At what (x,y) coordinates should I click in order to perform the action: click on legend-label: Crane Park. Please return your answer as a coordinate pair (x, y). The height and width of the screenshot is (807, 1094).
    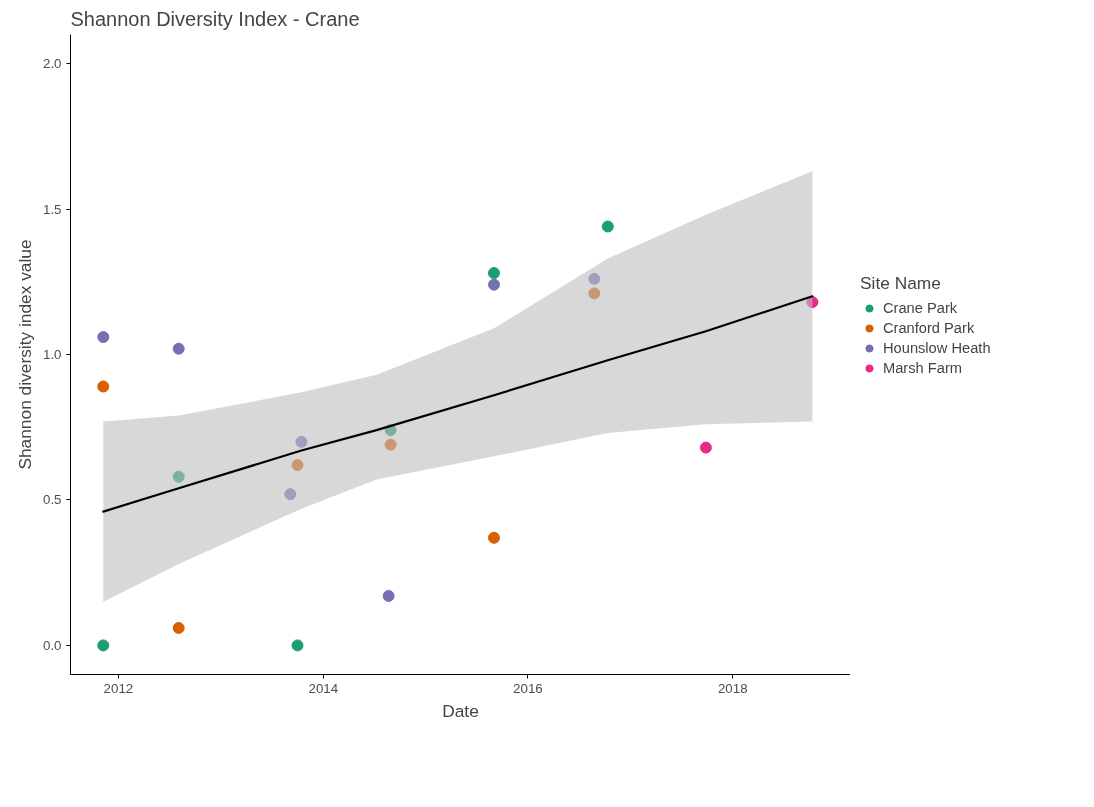
    Looking at the image, I should click on (920, 307).